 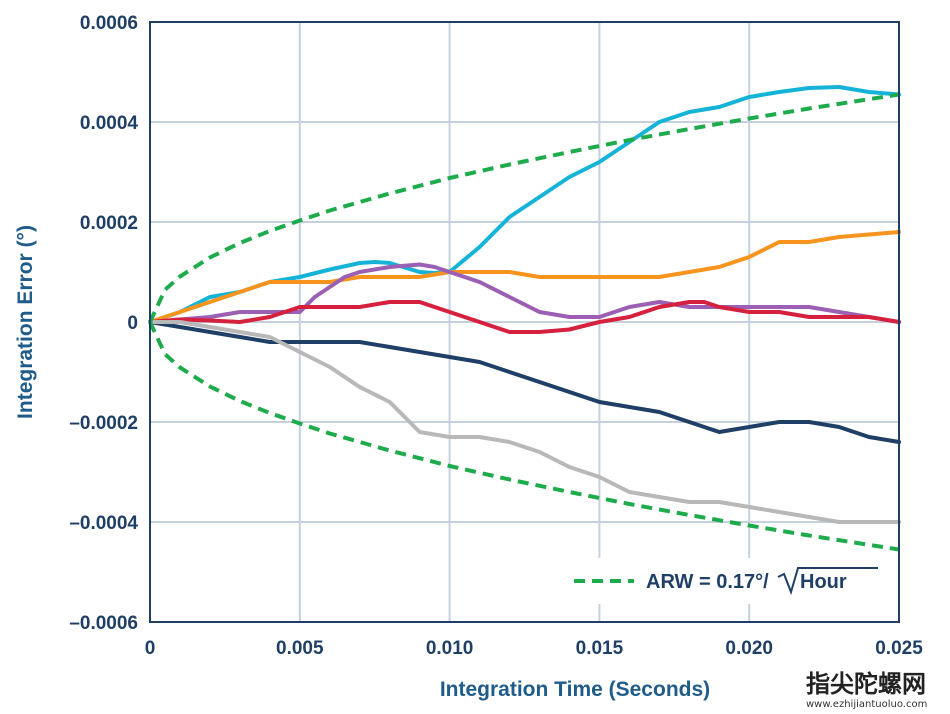 What do you see at coordinates (866, 684) in the screenshot?
I see `watermark-main: 指尖陀螺网` at bounding box center [866, 684].